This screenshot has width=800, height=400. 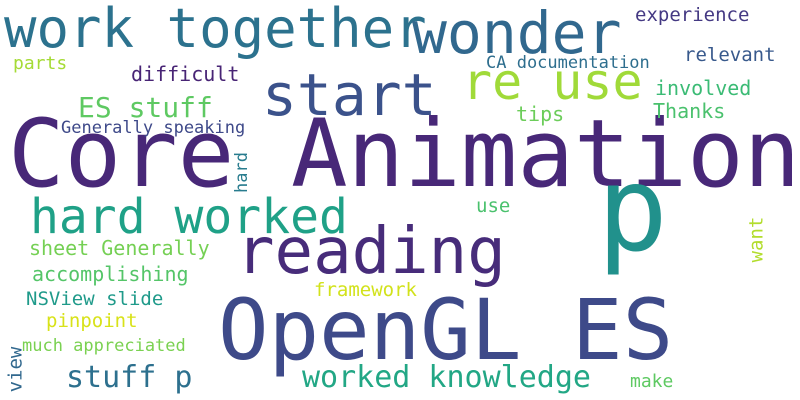 I want to click on word-use: use, so click(x=493, y=206).